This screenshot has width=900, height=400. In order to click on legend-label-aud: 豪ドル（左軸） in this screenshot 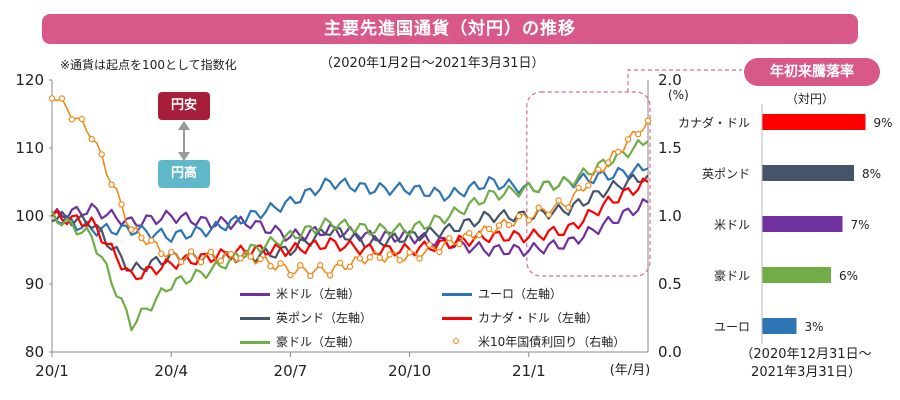, I will do `click(318, 342)`.